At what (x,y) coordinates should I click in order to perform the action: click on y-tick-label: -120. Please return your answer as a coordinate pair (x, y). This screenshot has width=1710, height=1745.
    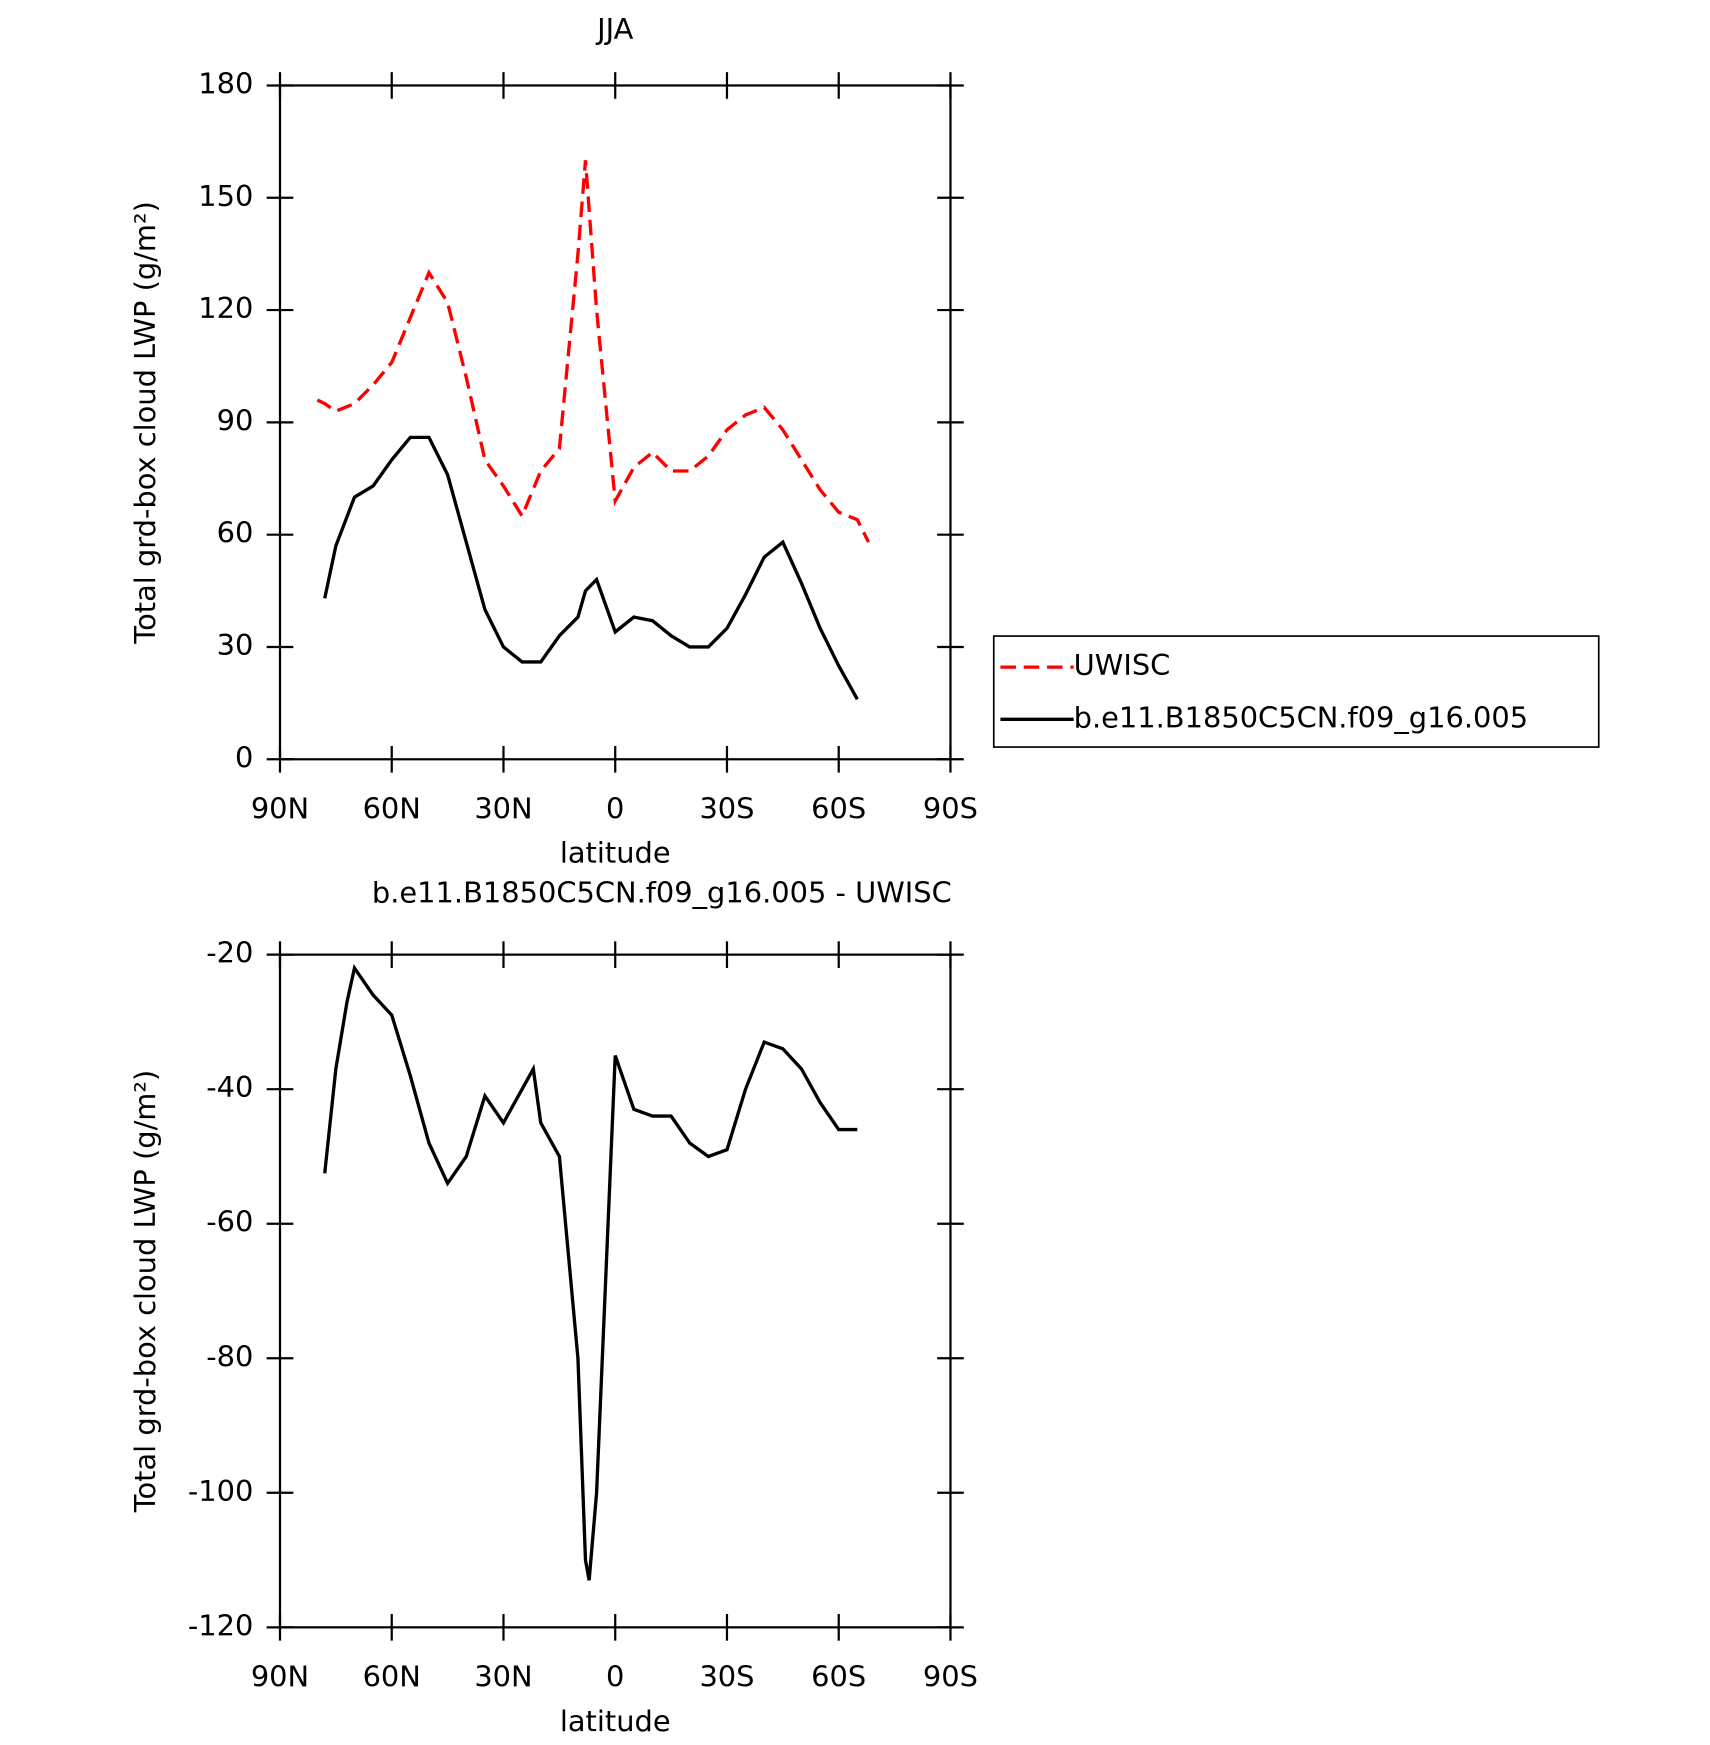
    Looking at the image, I should click on (221, 1625).